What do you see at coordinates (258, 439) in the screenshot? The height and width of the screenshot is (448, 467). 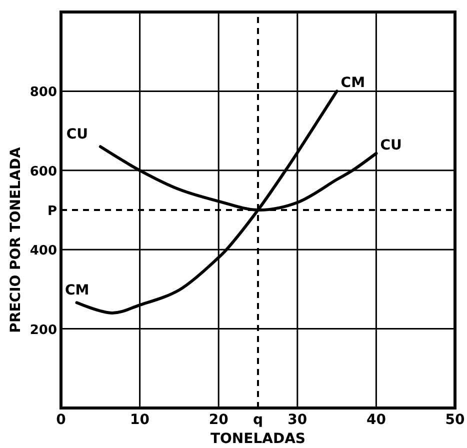 I see `x-axis-title: TONELADAS` at bounding box center [258, 439].